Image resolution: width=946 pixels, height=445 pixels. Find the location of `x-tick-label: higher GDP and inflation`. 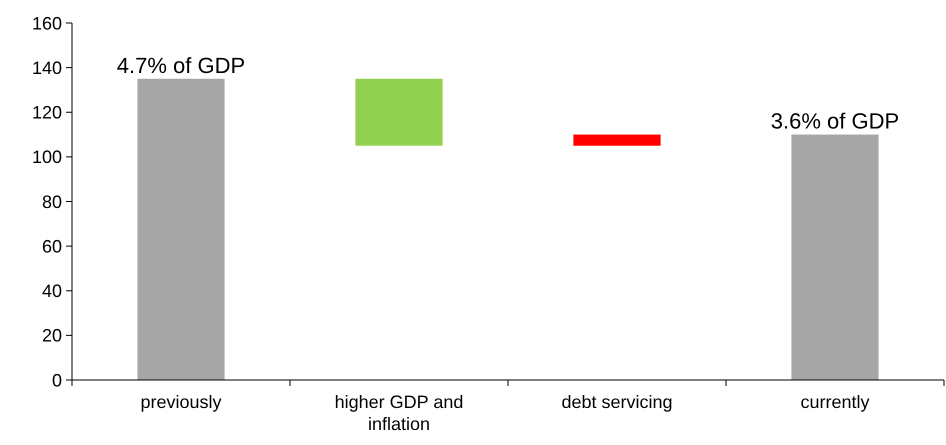

x-tick-label: higher GDP and inflation is located at coordinates (399, 413).